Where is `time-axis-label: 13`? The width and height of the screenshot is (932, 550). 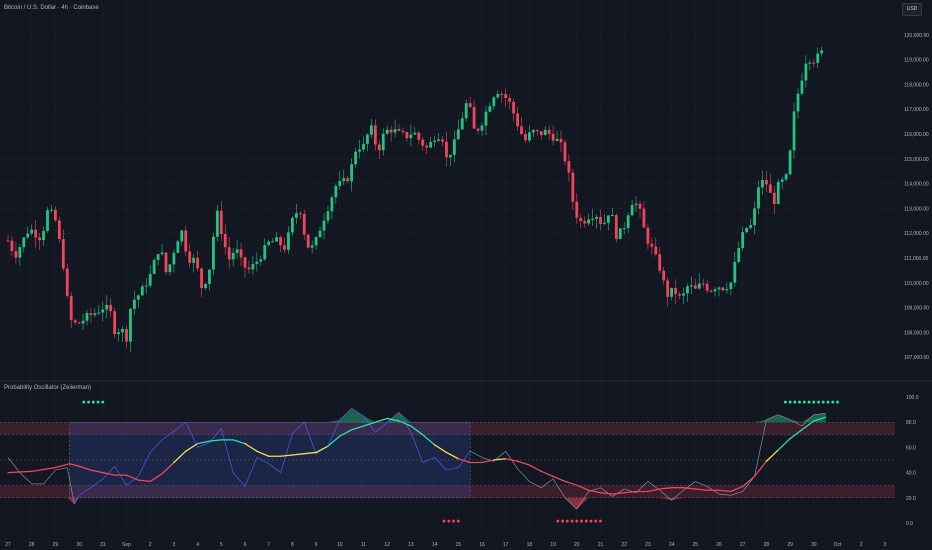
time-axis-label: 13 is located at coordinates (411, 545).